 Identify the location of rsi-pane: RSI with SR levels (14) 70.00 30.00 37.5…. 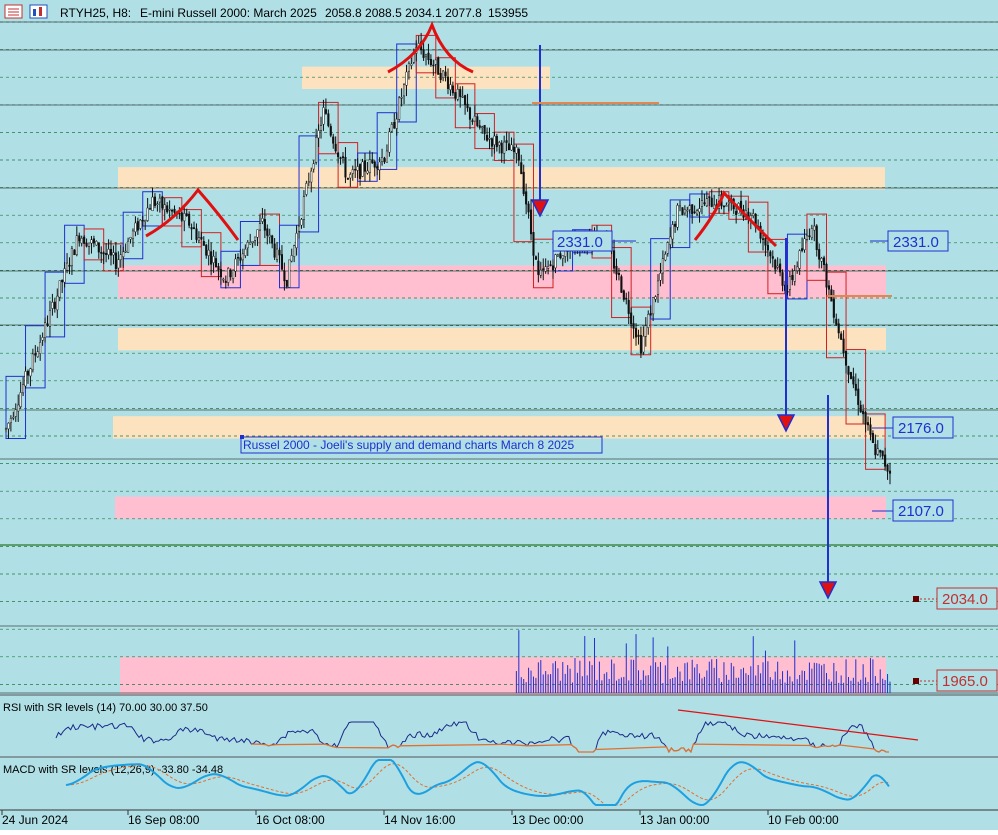
(499, 724).